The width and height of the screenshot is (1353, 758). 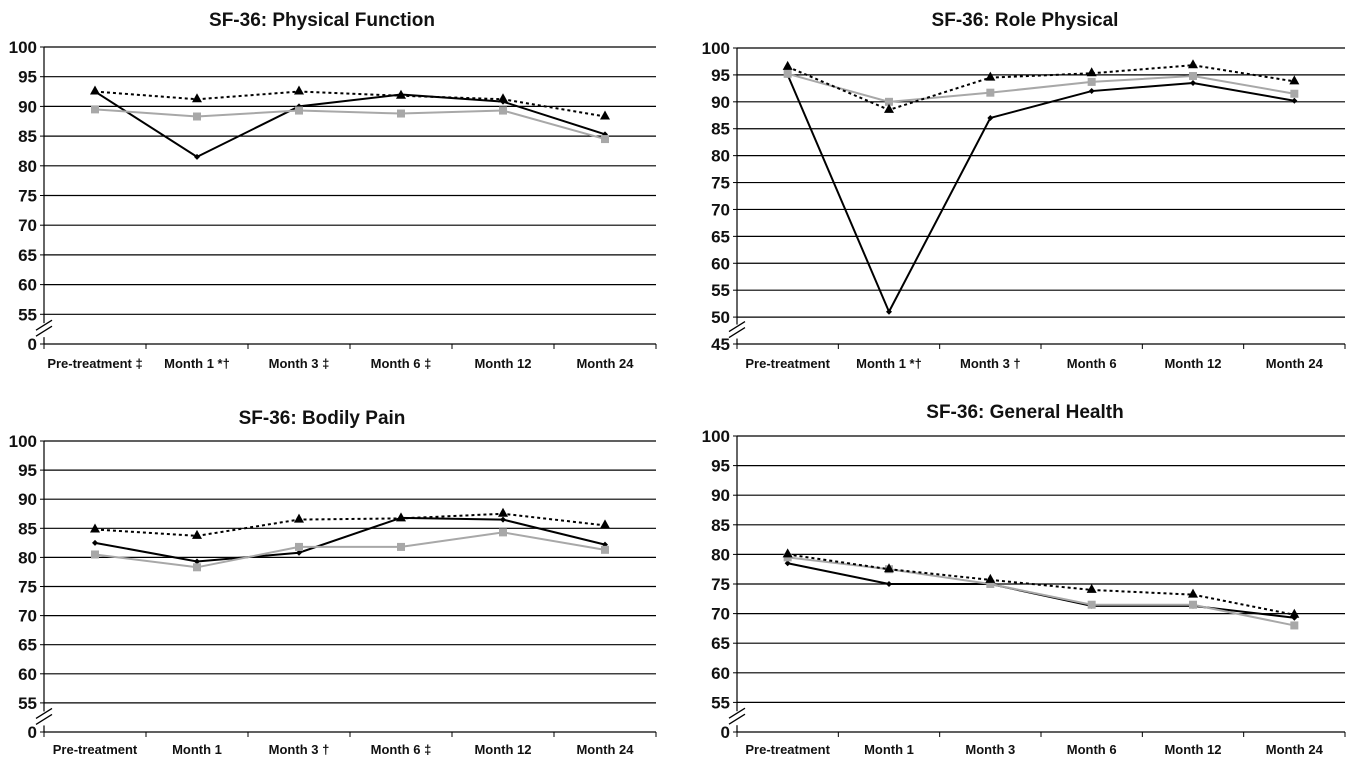 What do you see at coordinates (322, 20) in the screenshot?
I see `chart-title: SF-36: Physical Function` at bounding box center [322, 20].